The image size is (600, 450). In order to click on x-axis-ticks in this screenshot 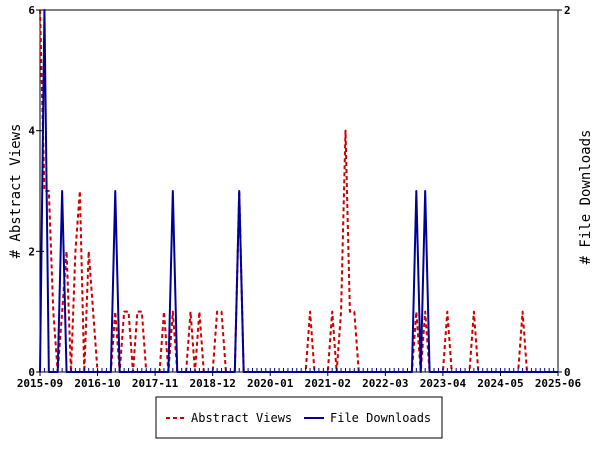, I will do `click(299, 372)`.